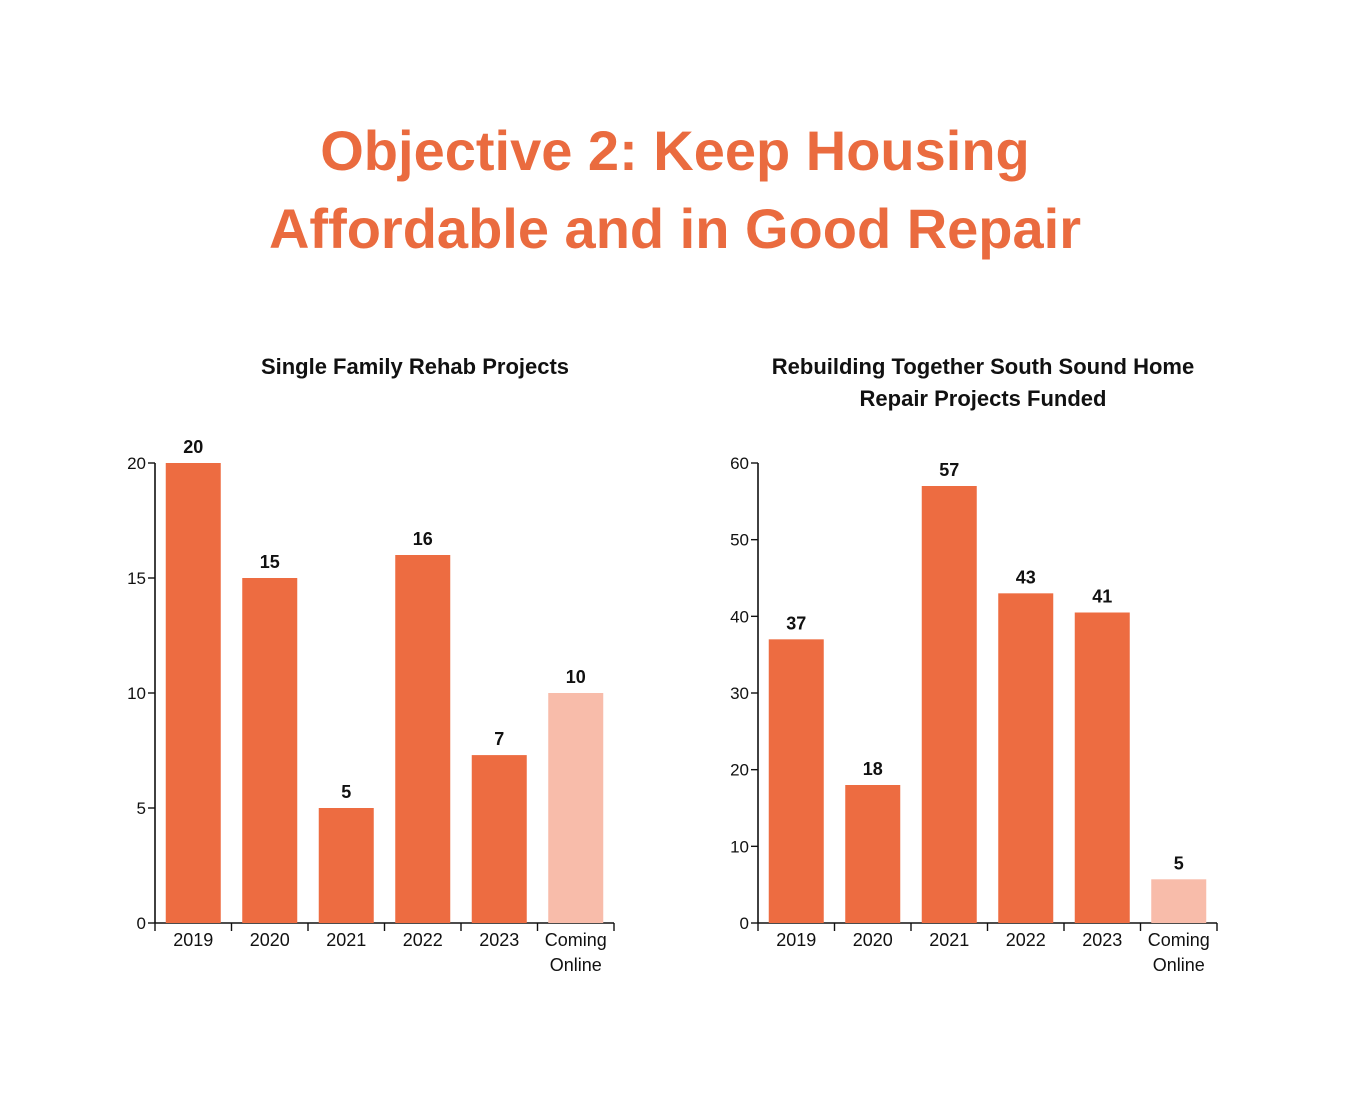 Image resolution: width=1350 pixels, height=1096 pixels. What do you see at coordinates (983, 398) in the screenshot?
I see `chart-title-line-2: Repair Projects Funded` at bounding box center [983, 398].